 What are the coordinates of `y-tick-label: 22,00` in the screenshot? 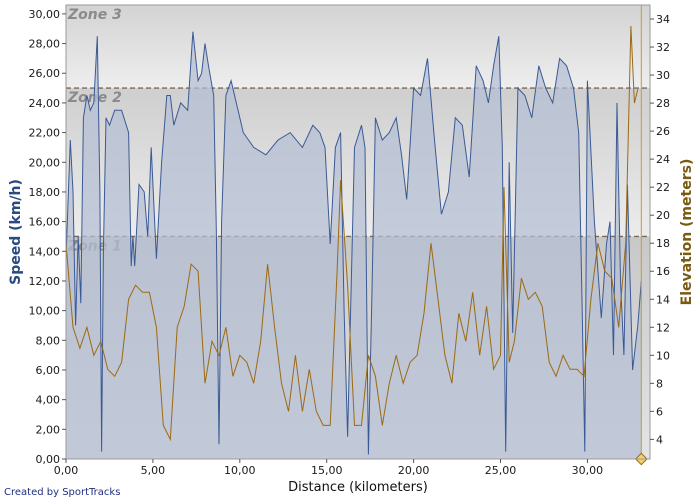 It's located at (45, 133).